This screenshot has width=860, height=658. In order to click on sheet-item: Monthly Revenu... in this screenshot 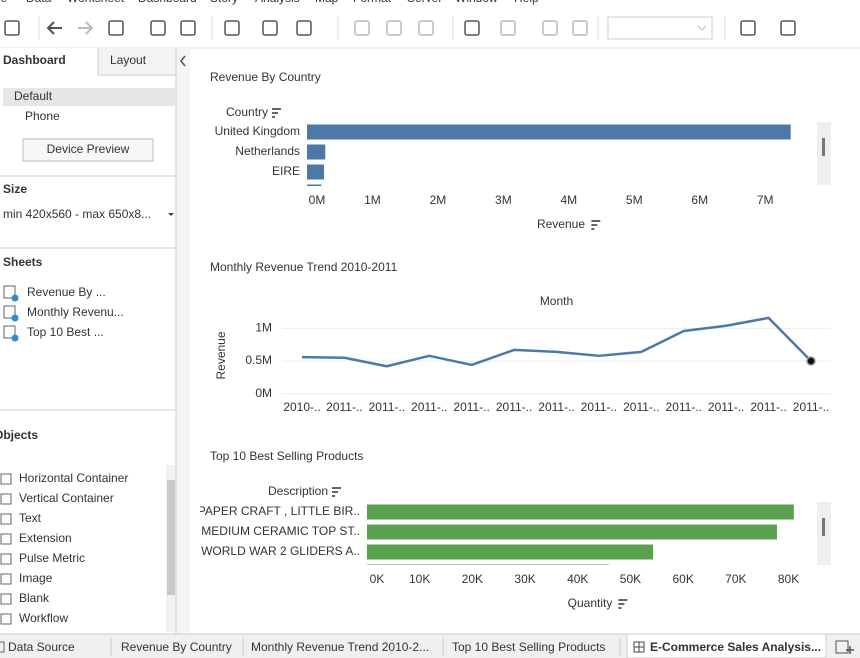, I will do `click(75, 312)`.